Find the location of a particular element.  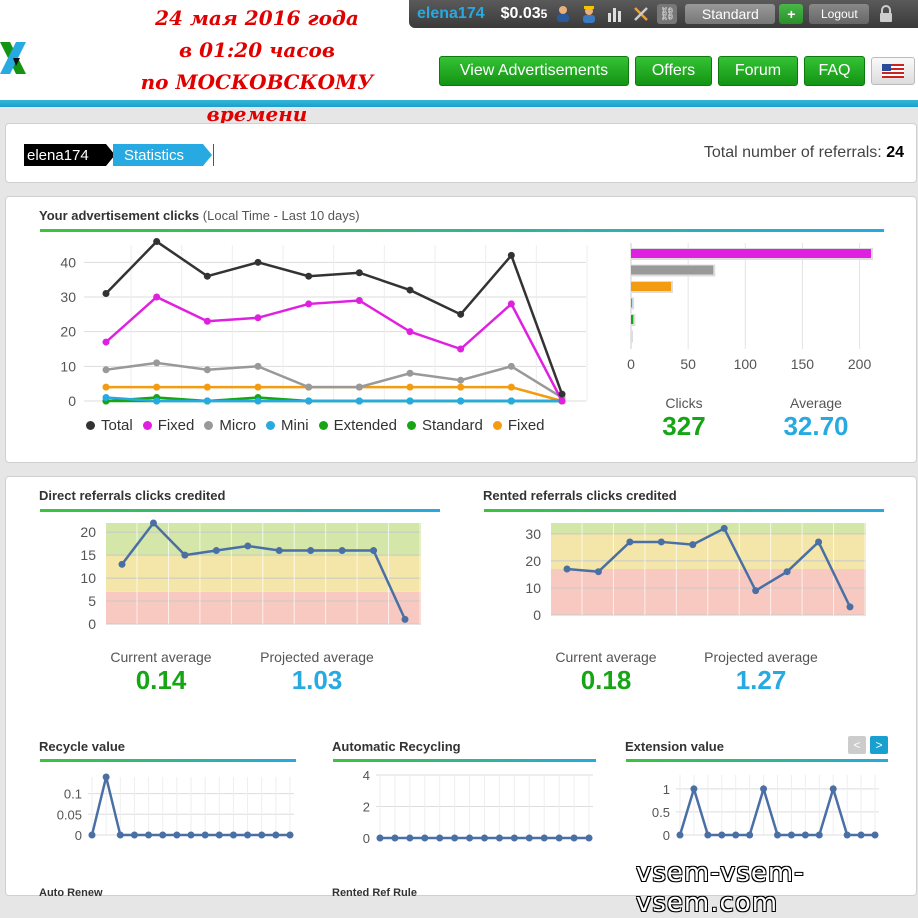

autorecycle-title: Automatic Recycling is located at coordinates (396, 746).